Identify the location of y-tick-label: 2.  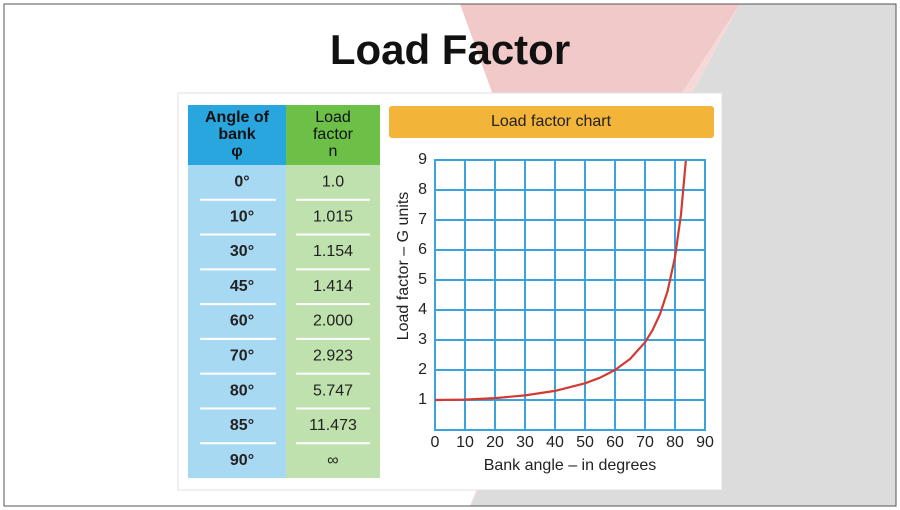
(422, 369).